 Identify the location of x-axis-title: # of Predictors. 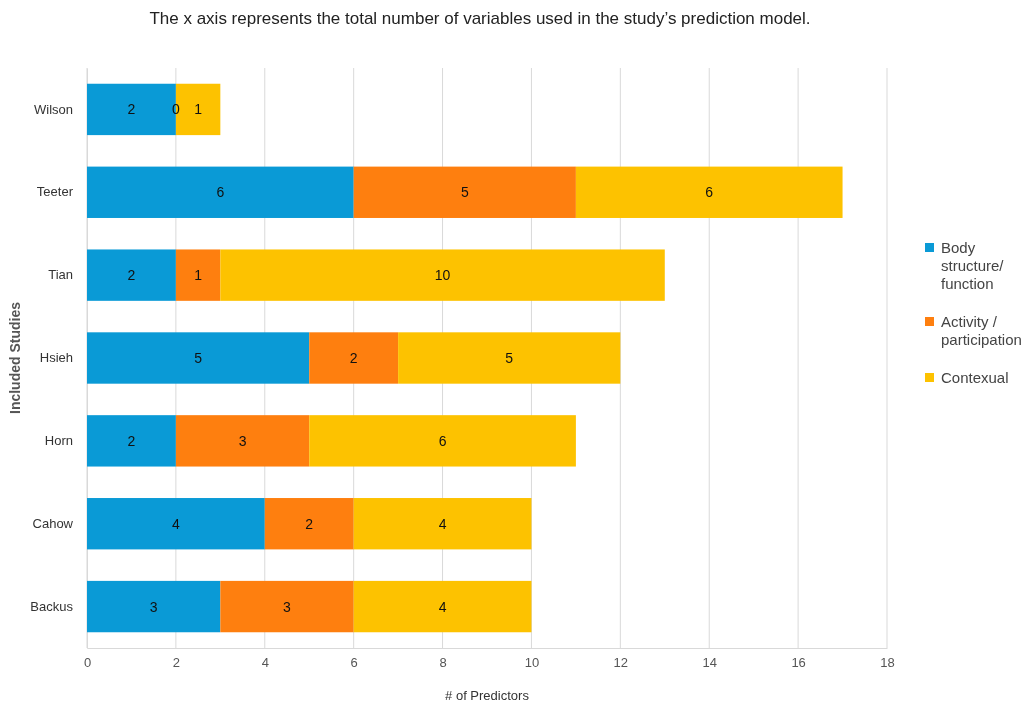
(487, 695).